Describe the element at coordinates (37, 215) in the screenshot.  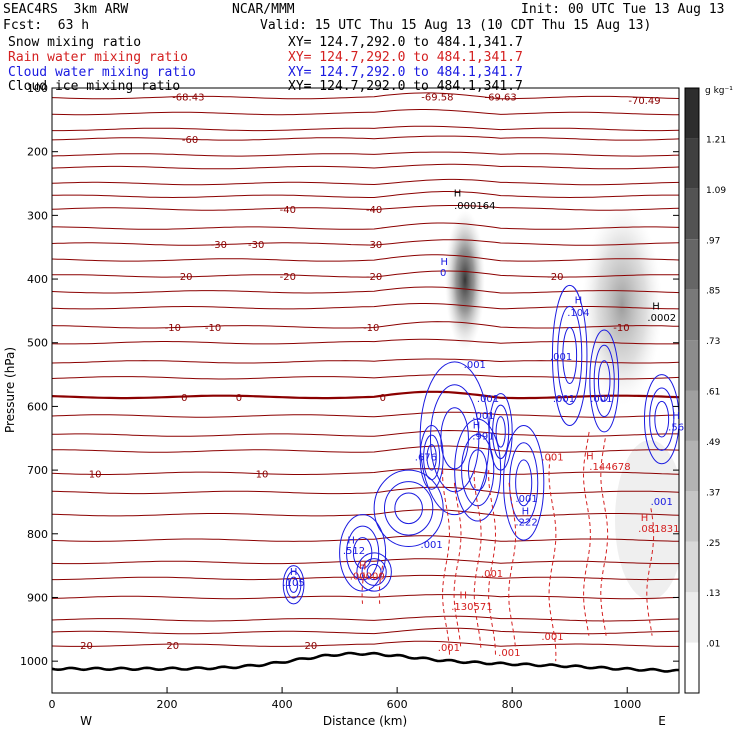
I see `y-tick-label: 300` at that location.